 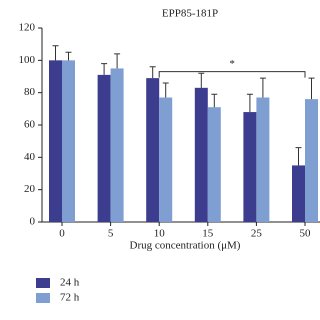 What do you see at coordinates (30, 92) in the screenshot?
I see `y-tick-label: 80` at bounding box center [30, 92].